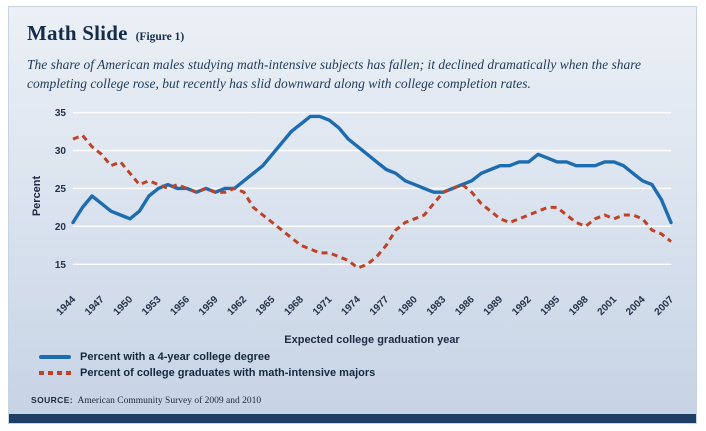 Image resolution: width=706 pixels, height=431 pixels. What do you see at coordinates (551, 306) in the screenshot?
I see `svg-text: 1995` at bounding box center [551, 306].